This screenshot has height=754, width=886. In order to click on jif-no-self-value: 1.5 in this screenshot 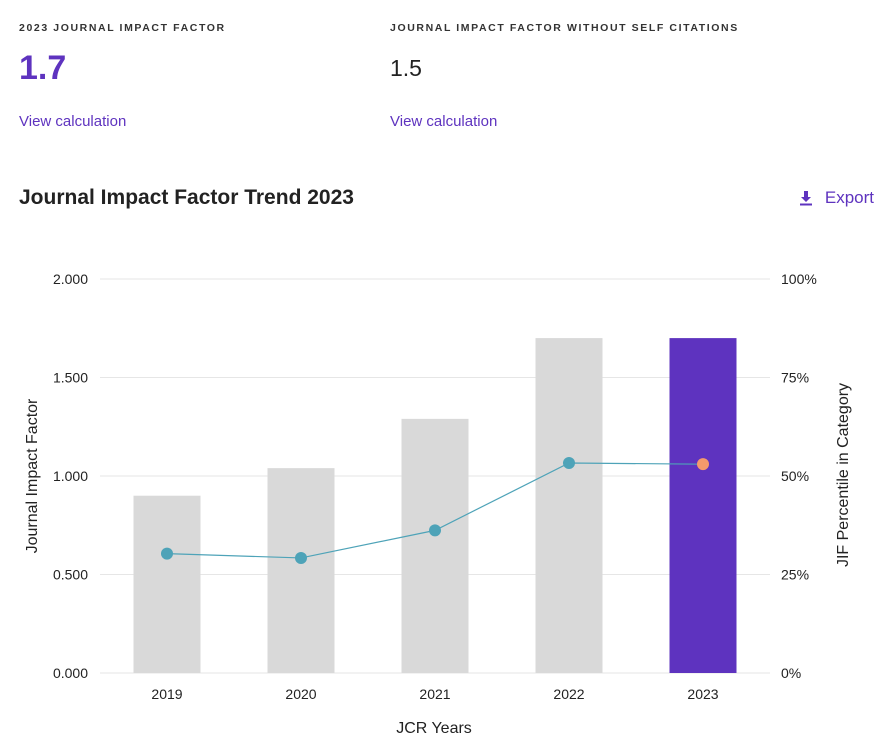, I will do `click(406, 68)`.